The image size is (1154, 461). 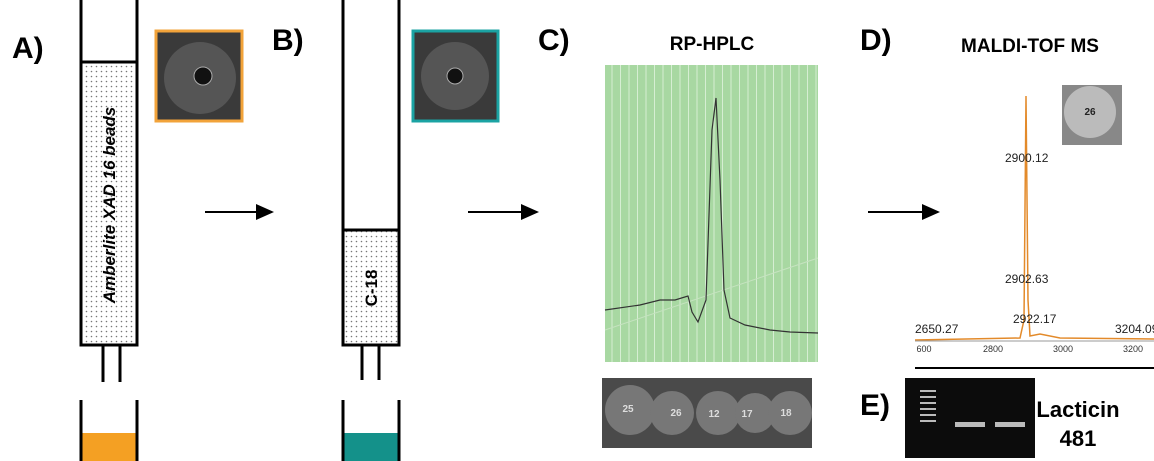 I want to click on spectrum, so click(x=1034, y=232).